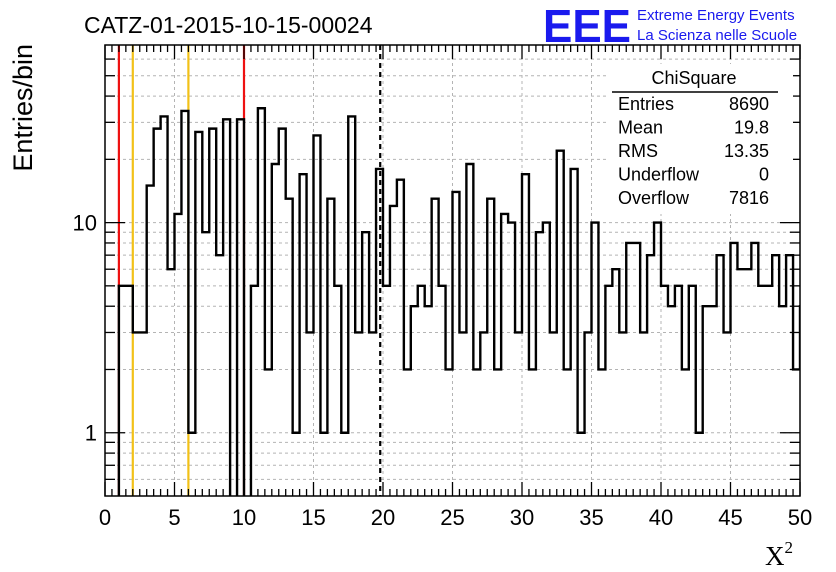 The width and height of the screenshot is (836, 572). I want to click on x-axis-label: X2, so click(779, 554).